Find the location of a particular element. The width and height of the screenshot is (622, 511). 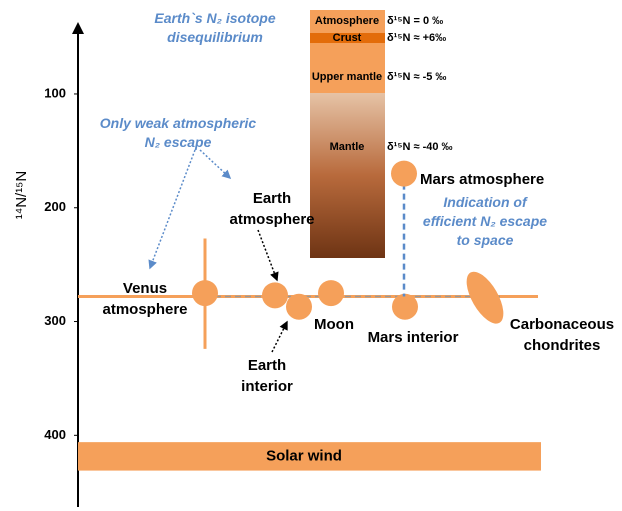

annotation-line: disequilibrium is located at coordinates (215, 37).